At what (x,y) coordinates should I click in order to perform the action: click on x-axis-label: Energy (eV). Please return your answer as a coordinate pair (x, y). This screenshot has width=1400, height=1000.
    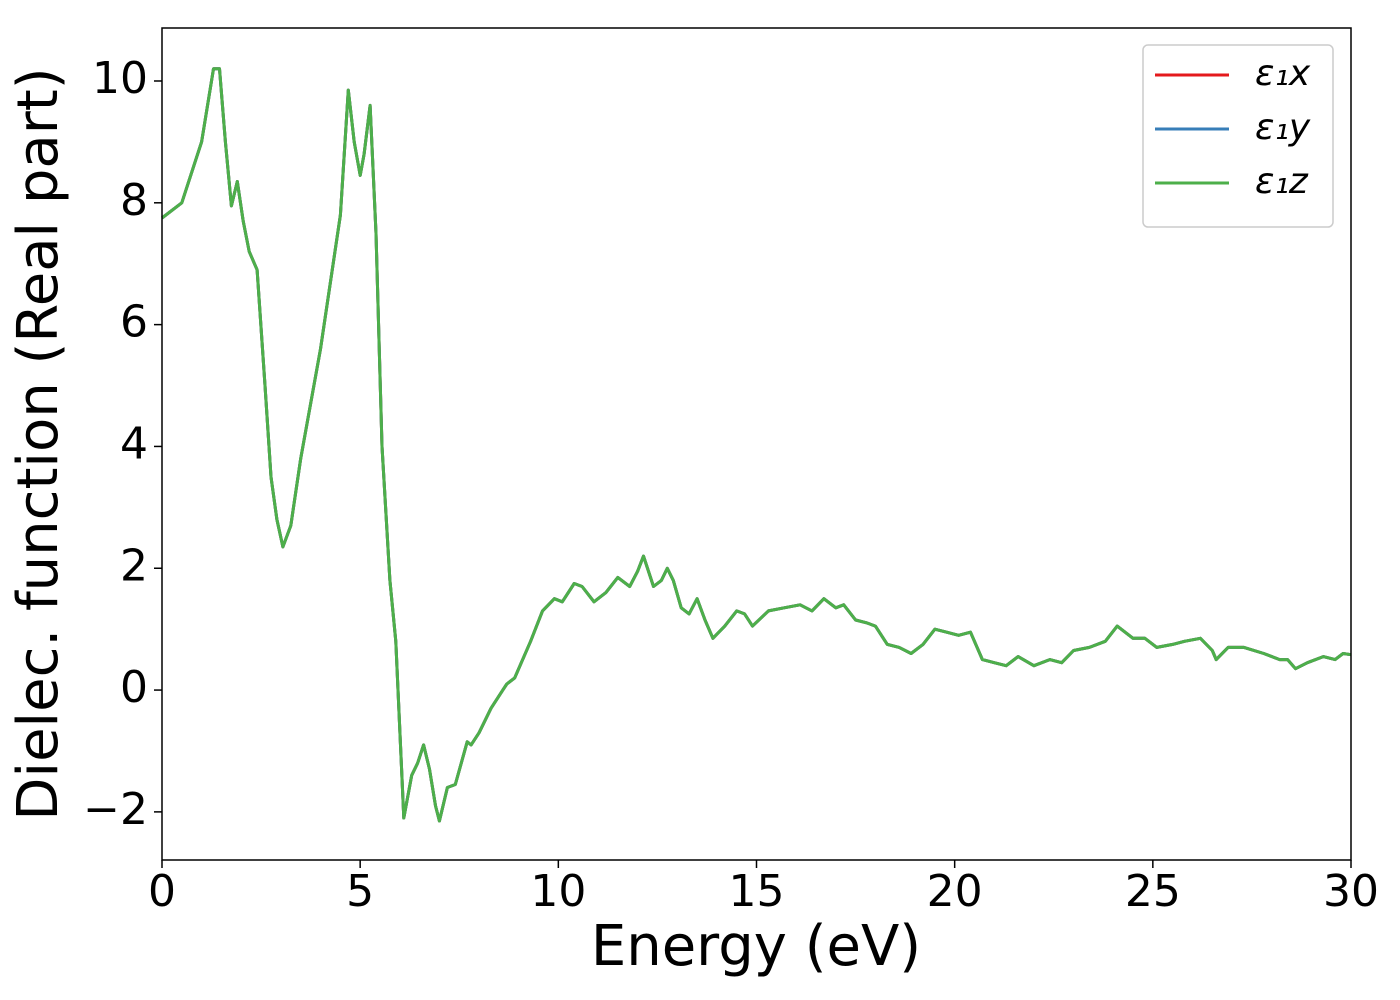
    Looking at the image, I should click on (756, 946).